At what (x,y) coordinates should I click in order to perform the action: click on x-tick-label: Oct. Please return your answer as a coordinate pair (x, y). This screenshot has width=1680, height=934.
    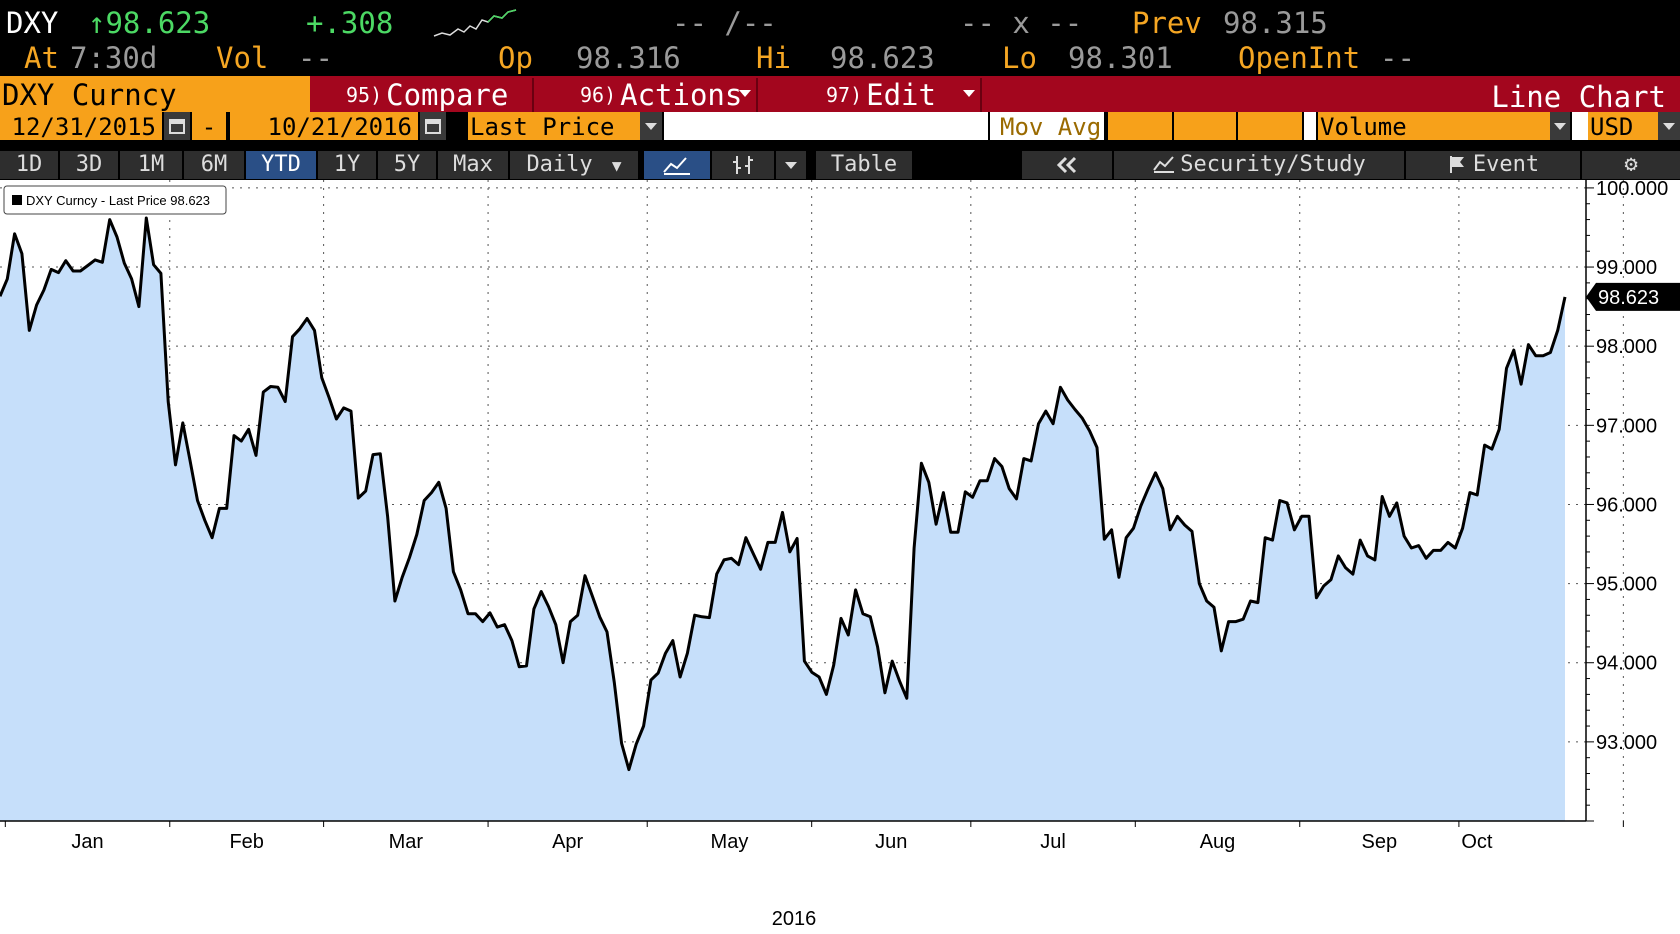
    Looking at the image, I should click on (1477, 842).